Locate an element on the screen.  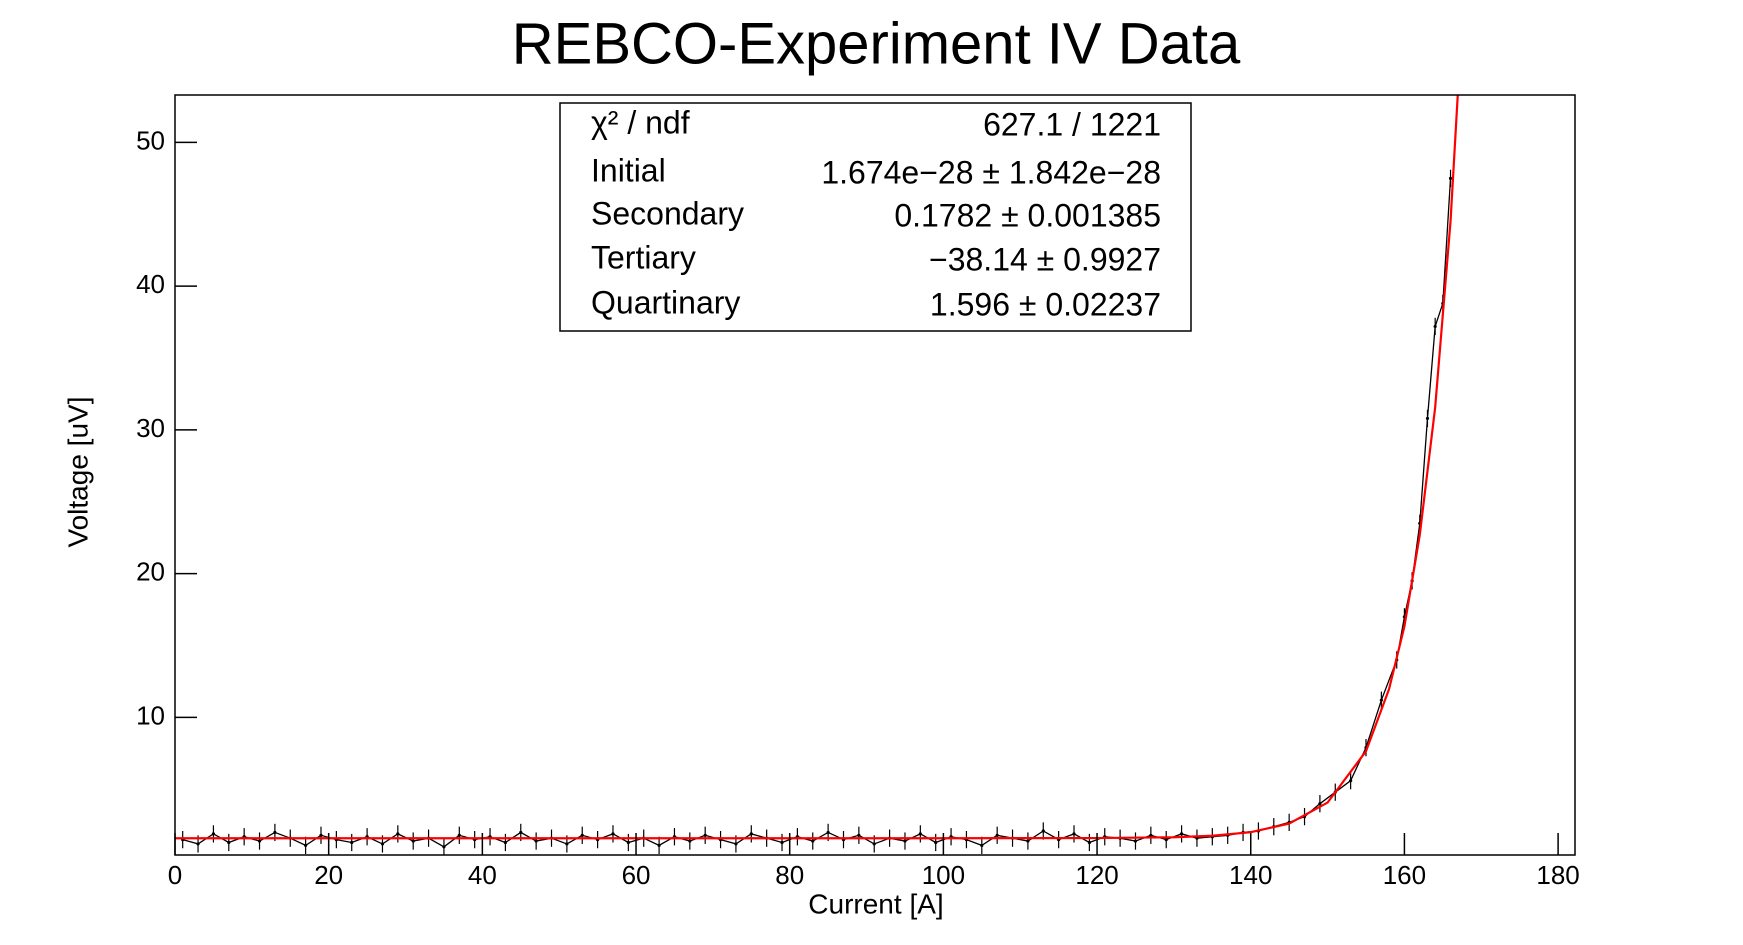
chart-title: REBCO-Experiment IV Data is located at coordinates (876, 43).